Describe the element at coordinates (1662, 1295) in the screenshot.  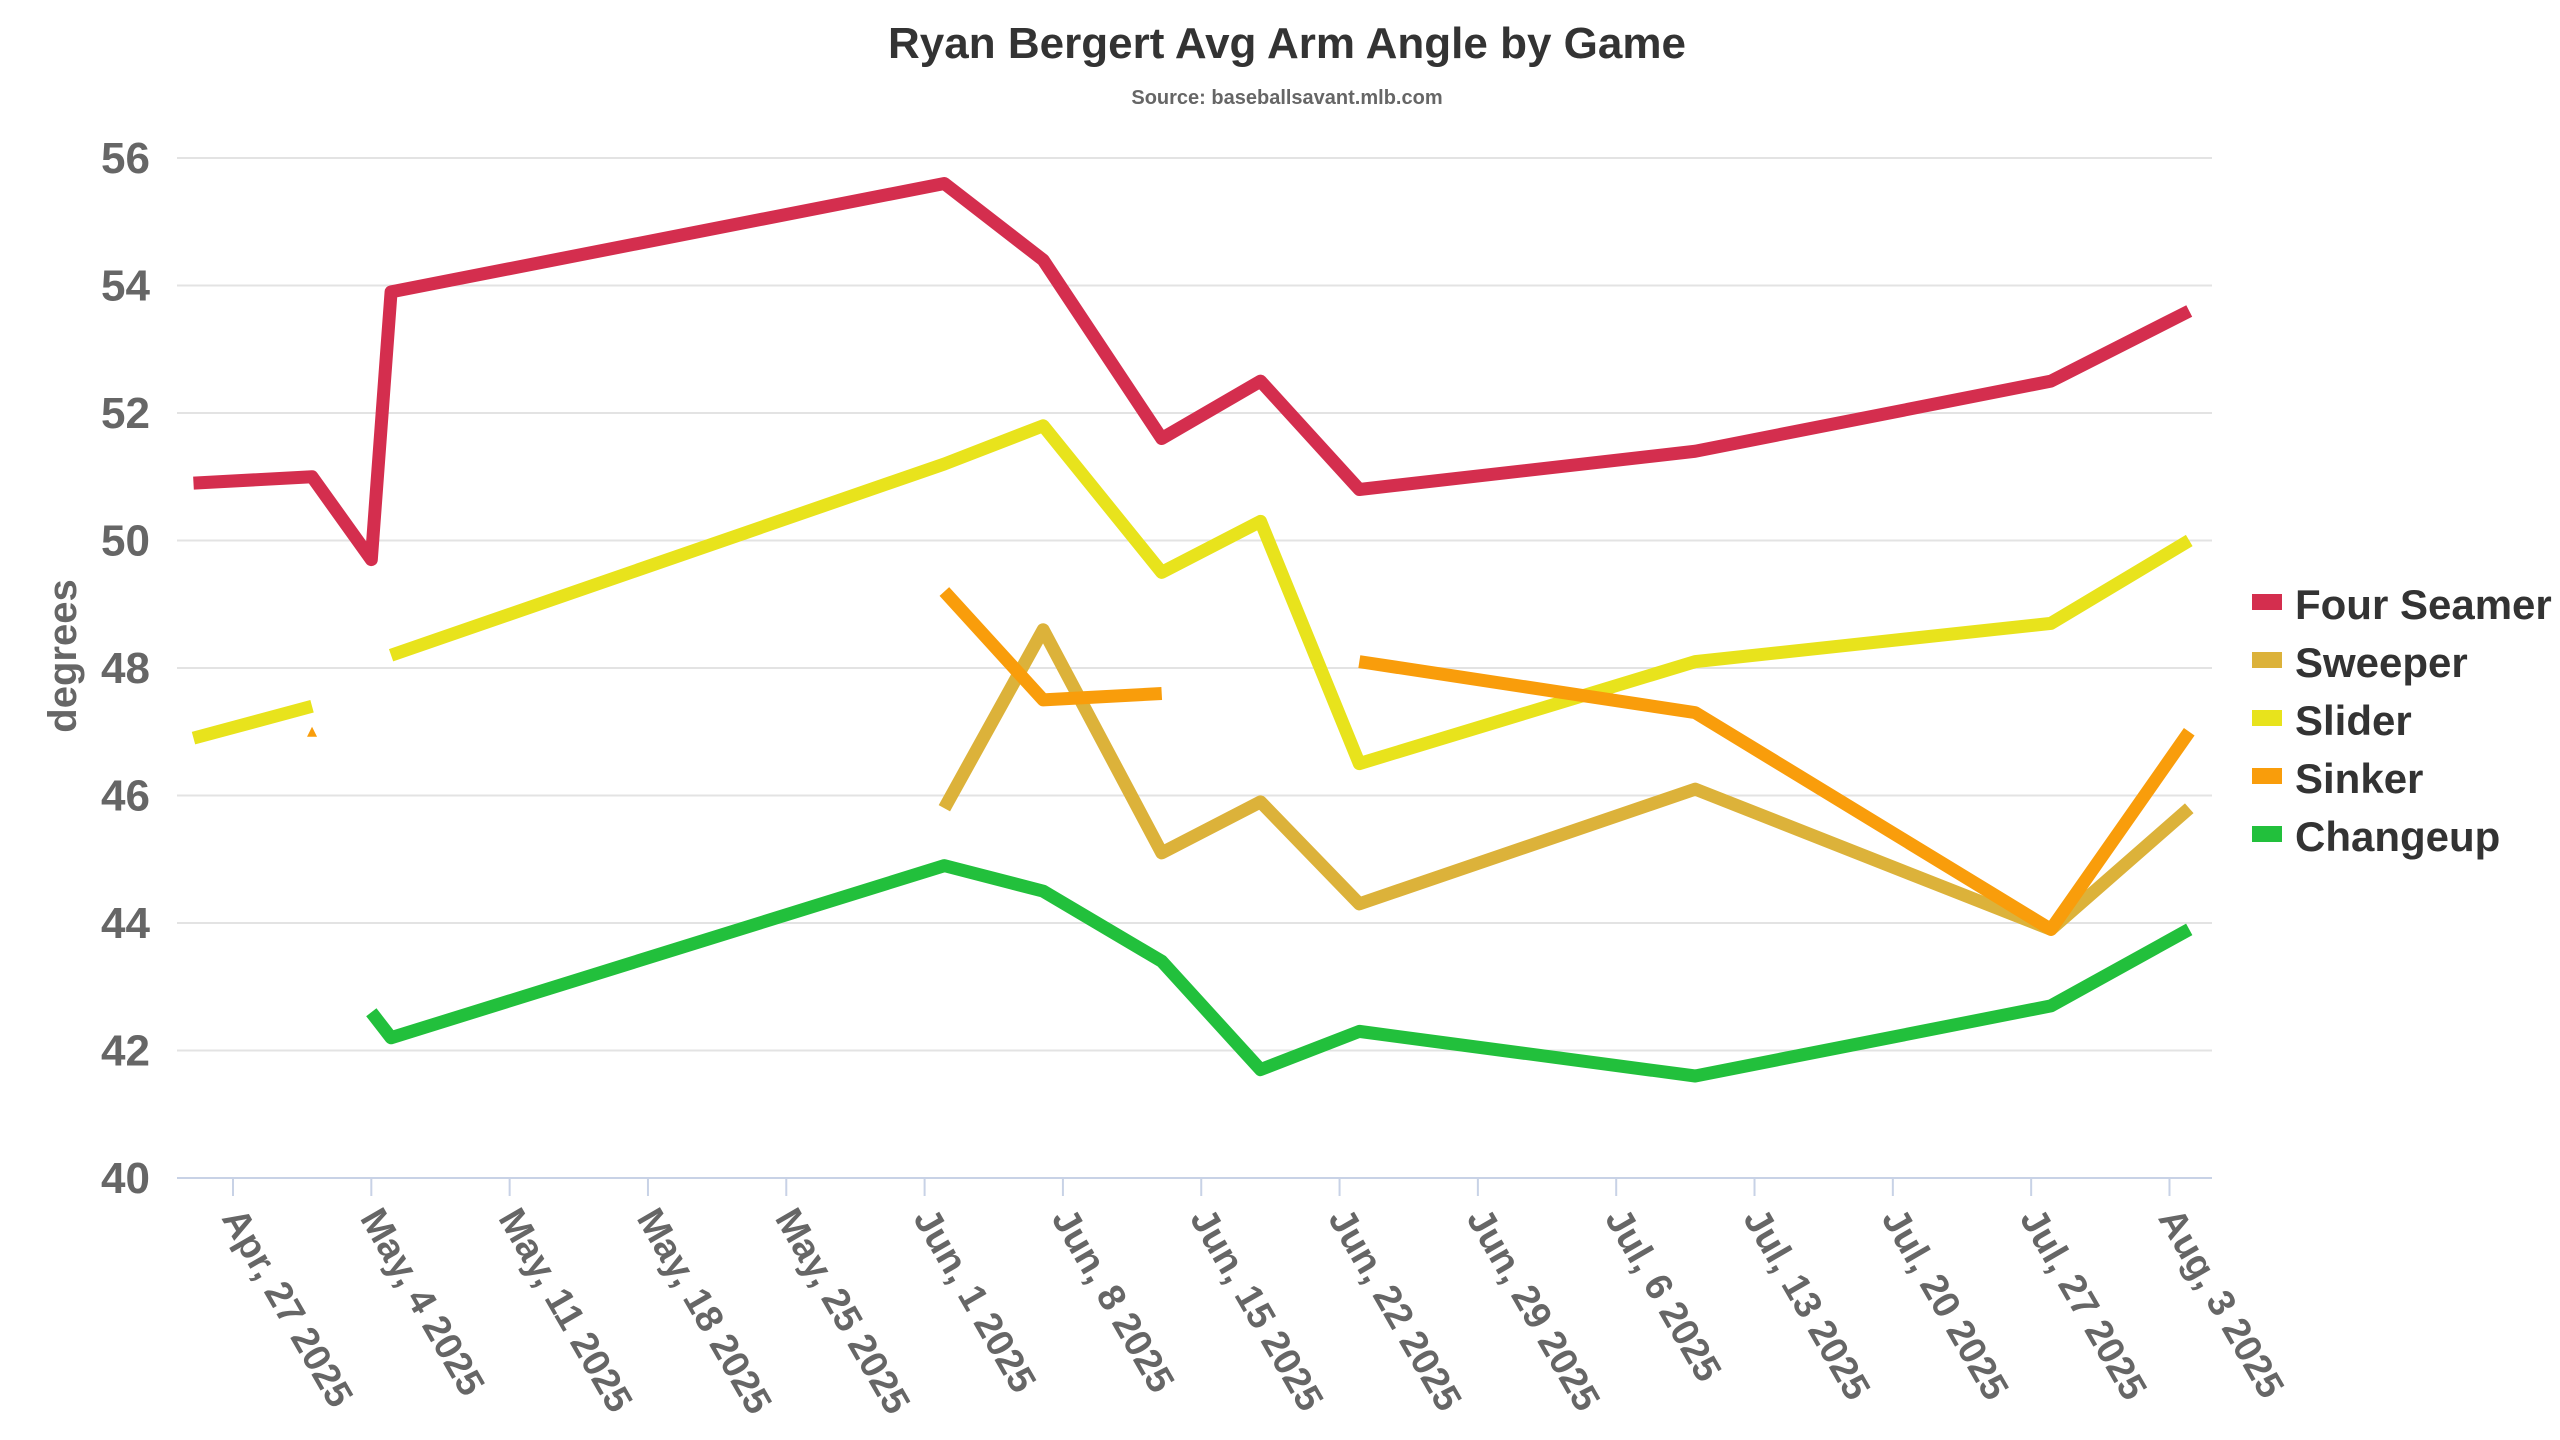
I see `x-tick-label: Jul, 6 2025` at that location.